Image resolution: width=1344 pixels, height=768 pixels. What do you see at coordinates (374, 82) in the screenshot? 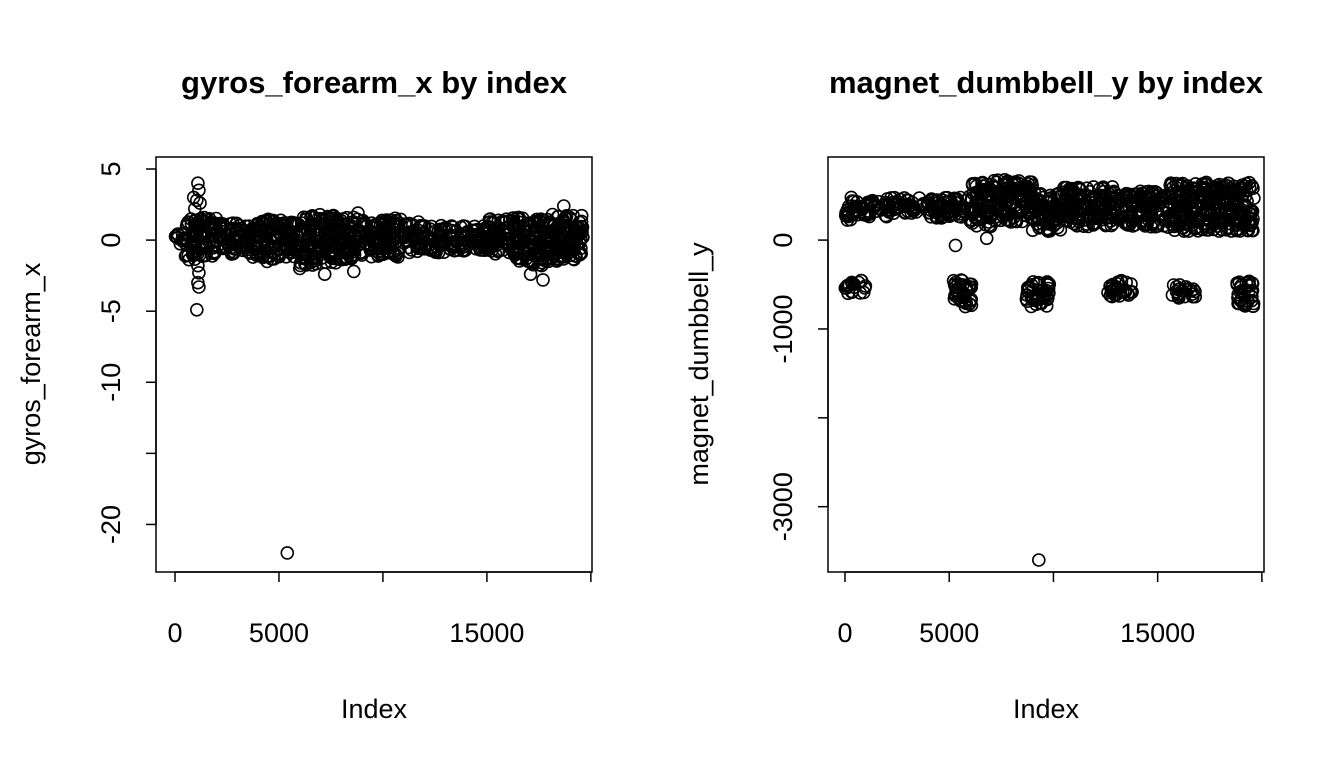
I see `chart-title: gyros_forearm_x by index` at bounding box center [374, 82].